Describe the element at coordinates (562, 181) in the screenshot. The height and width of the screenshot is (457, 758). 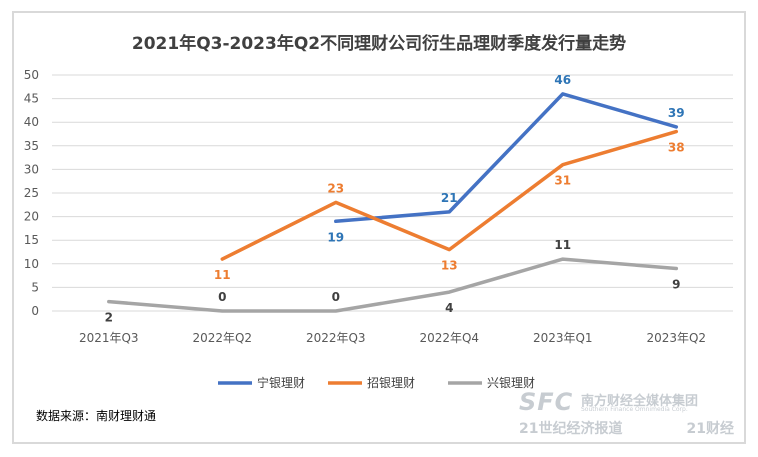
I see `data-label: 31` at that location.